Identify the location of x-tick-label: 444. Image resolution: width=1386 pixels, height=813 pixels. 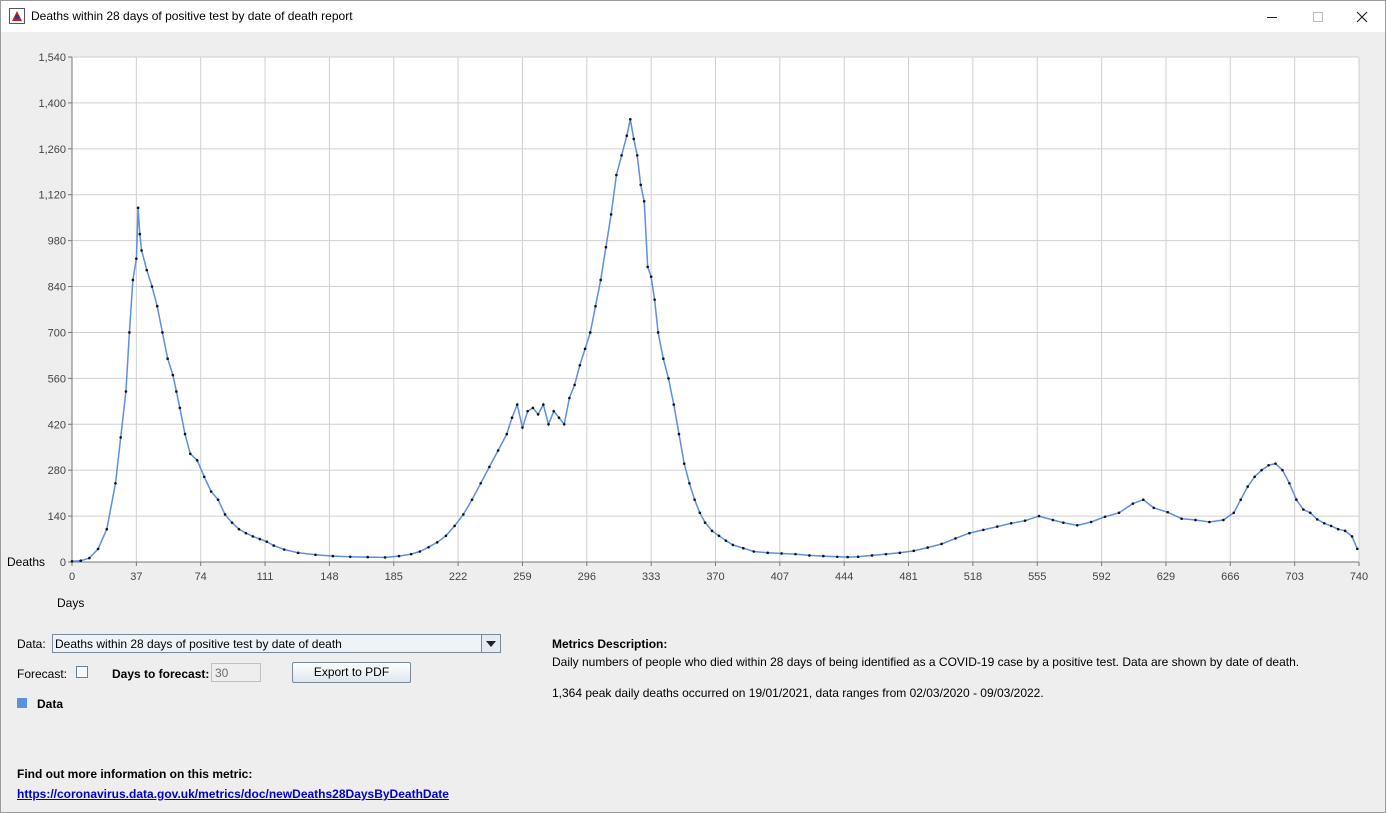
(844, 577).